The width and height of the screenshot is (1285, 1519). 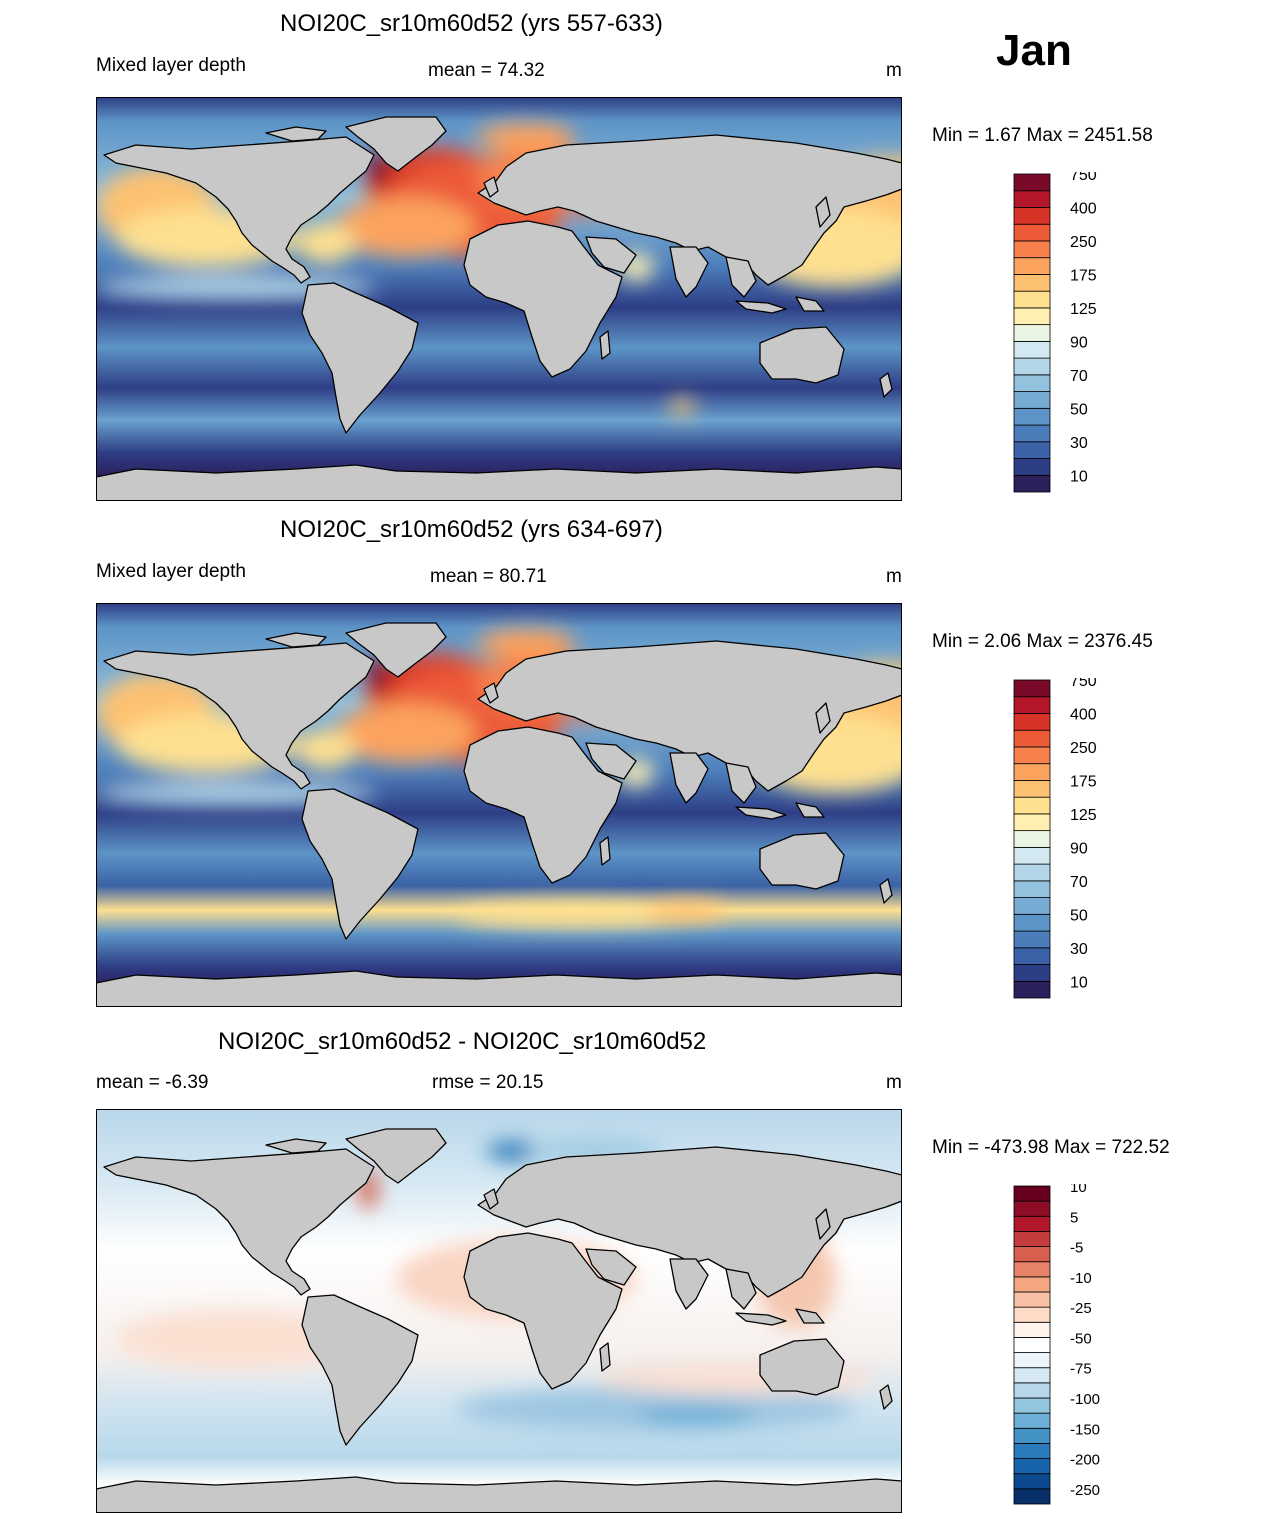 What do you see at coordinates (1085, 1490) in the screenshot?
I see `colorbar-tick-label: -250` at bounding box center [1085, 1490].